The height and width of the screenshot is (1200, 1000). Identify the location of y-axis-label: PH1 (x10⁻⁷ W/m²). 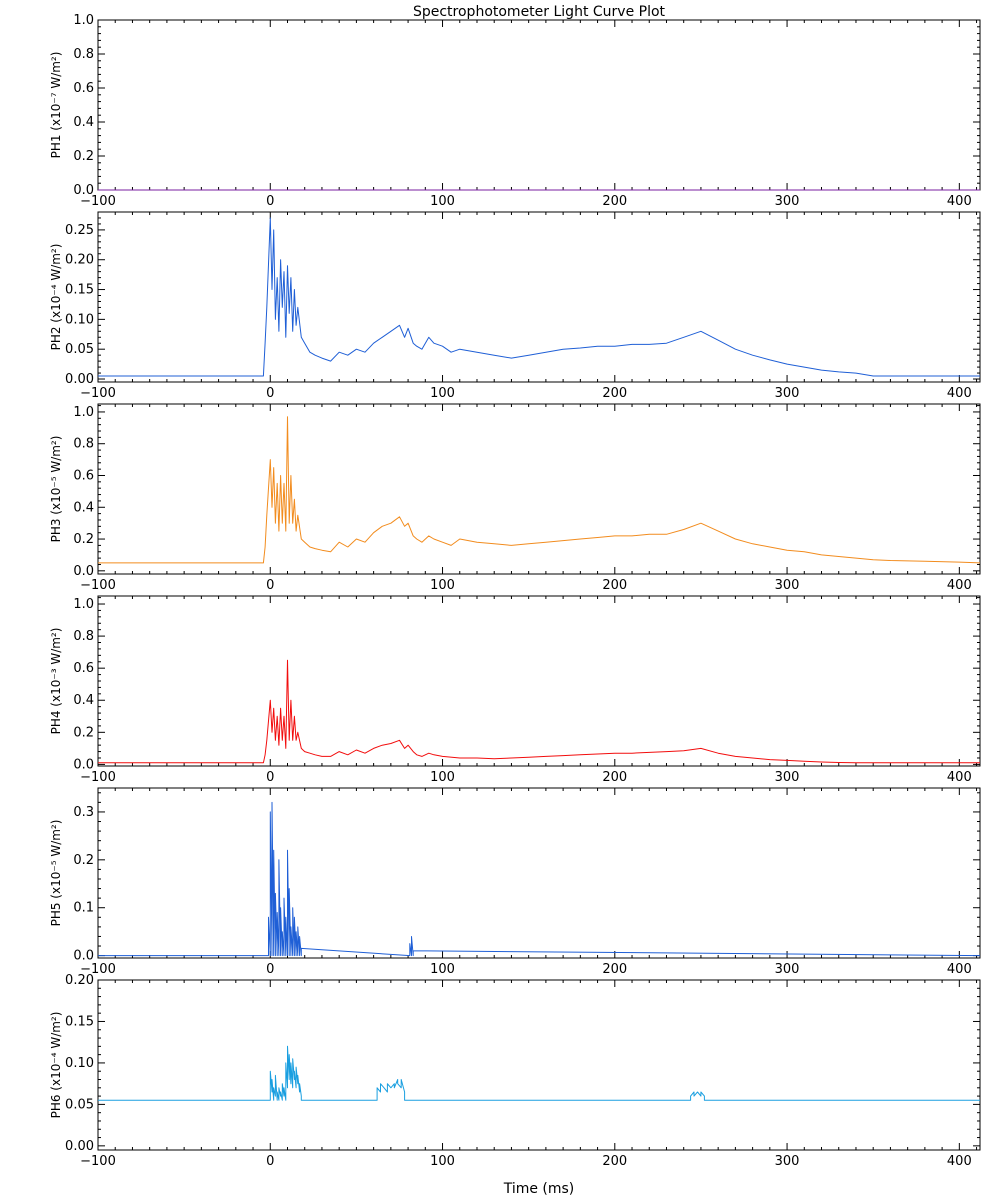
(56, 105).